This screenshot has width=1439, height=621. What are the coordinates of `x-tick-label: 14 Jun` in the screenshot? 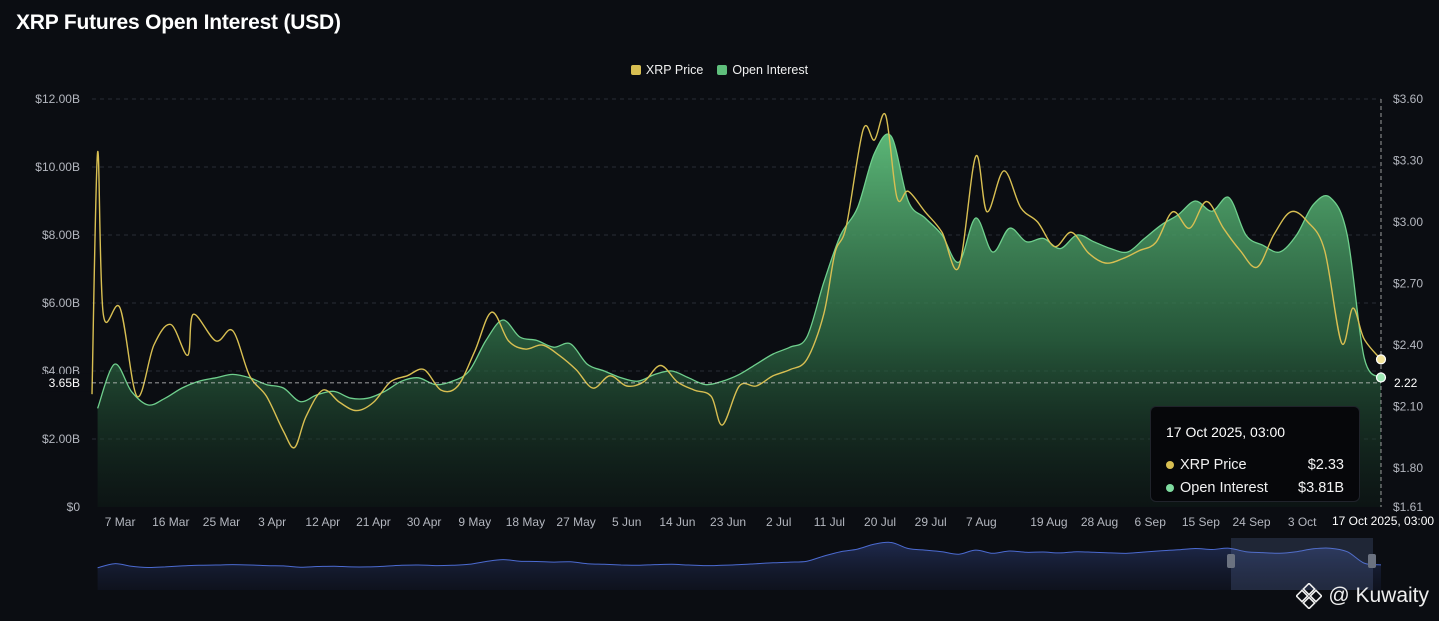 It's located at (677, 522).